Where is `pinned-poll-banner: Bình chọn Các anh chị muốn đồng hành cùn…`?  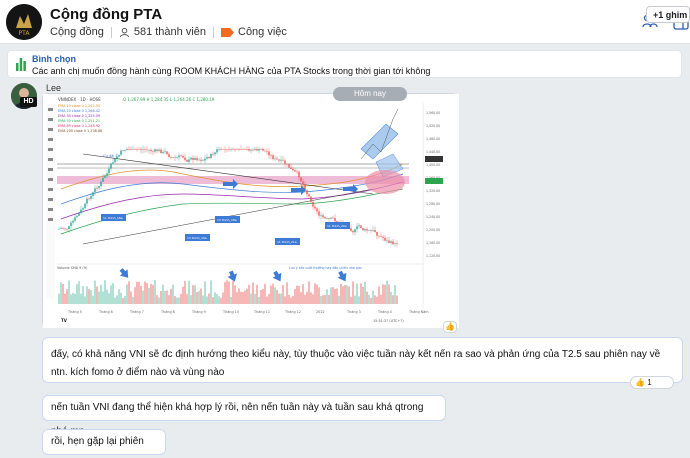 pinned-poll-banner: Bình chọn Các anh chị muốn đồng hành cùn… is located at coordinates (344, 64).